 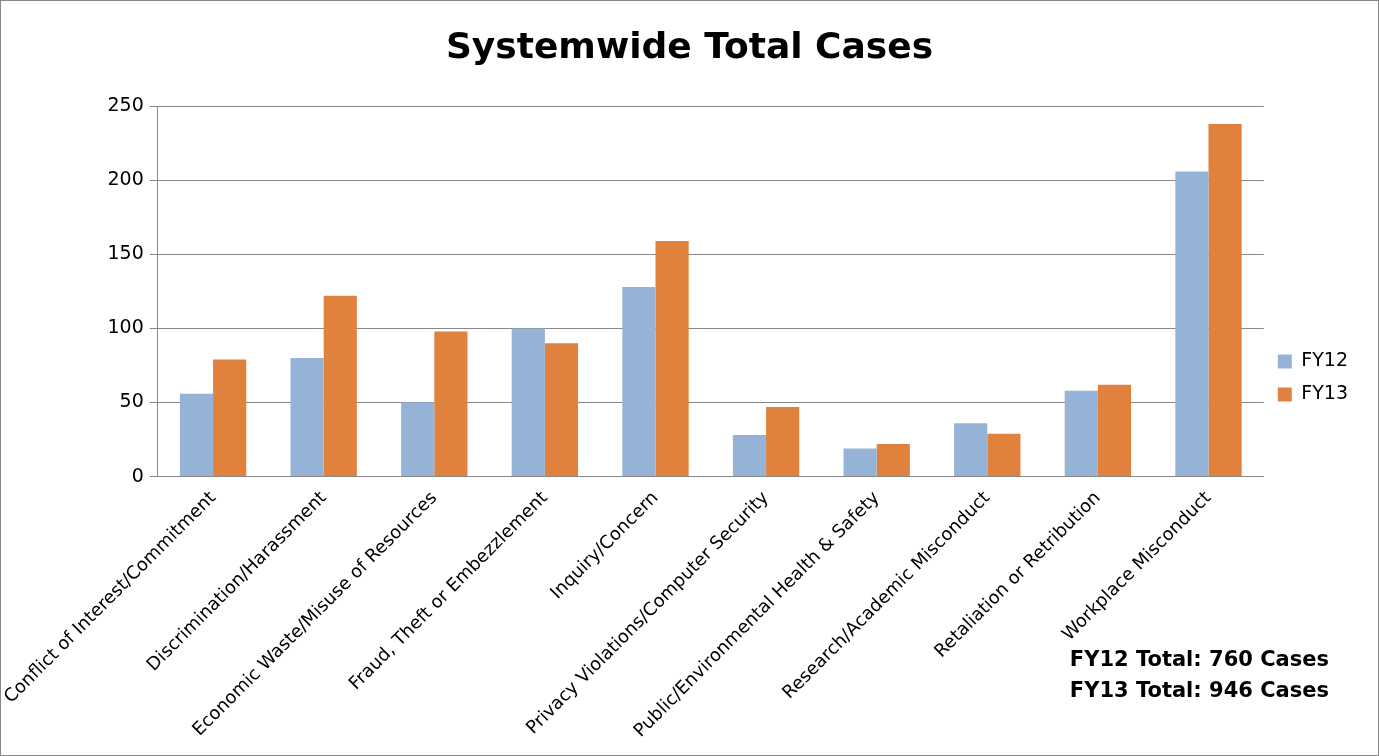 I want to click on y-tick-label: 0, so click(x=137, y=474).